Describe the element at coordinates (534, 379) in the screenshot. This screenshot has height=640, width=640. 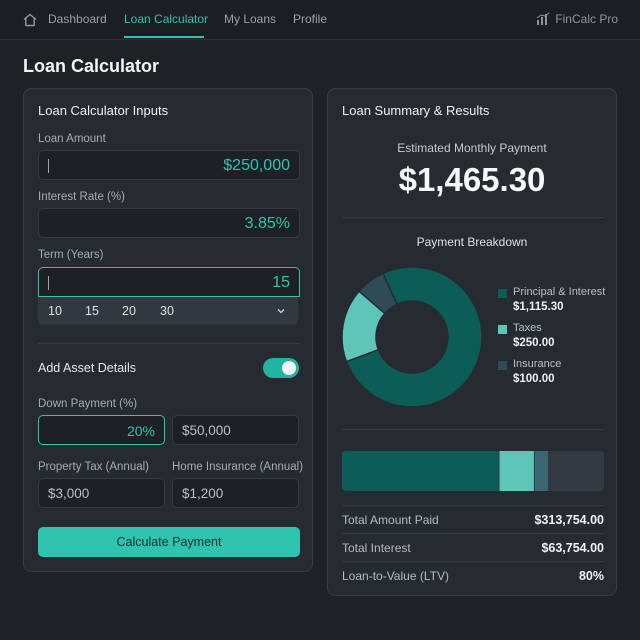
I see `legend-value: $100.00` at that location.